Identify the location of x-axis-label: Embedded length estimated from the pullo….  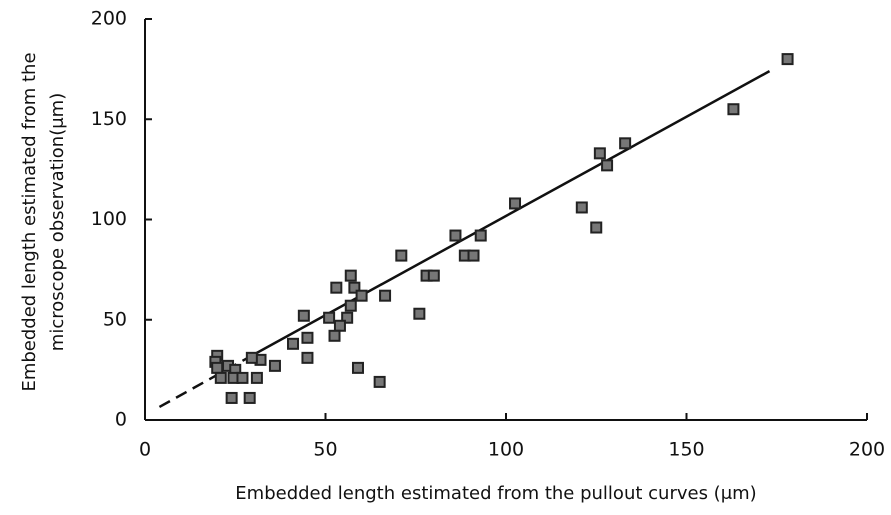
(495, 493).